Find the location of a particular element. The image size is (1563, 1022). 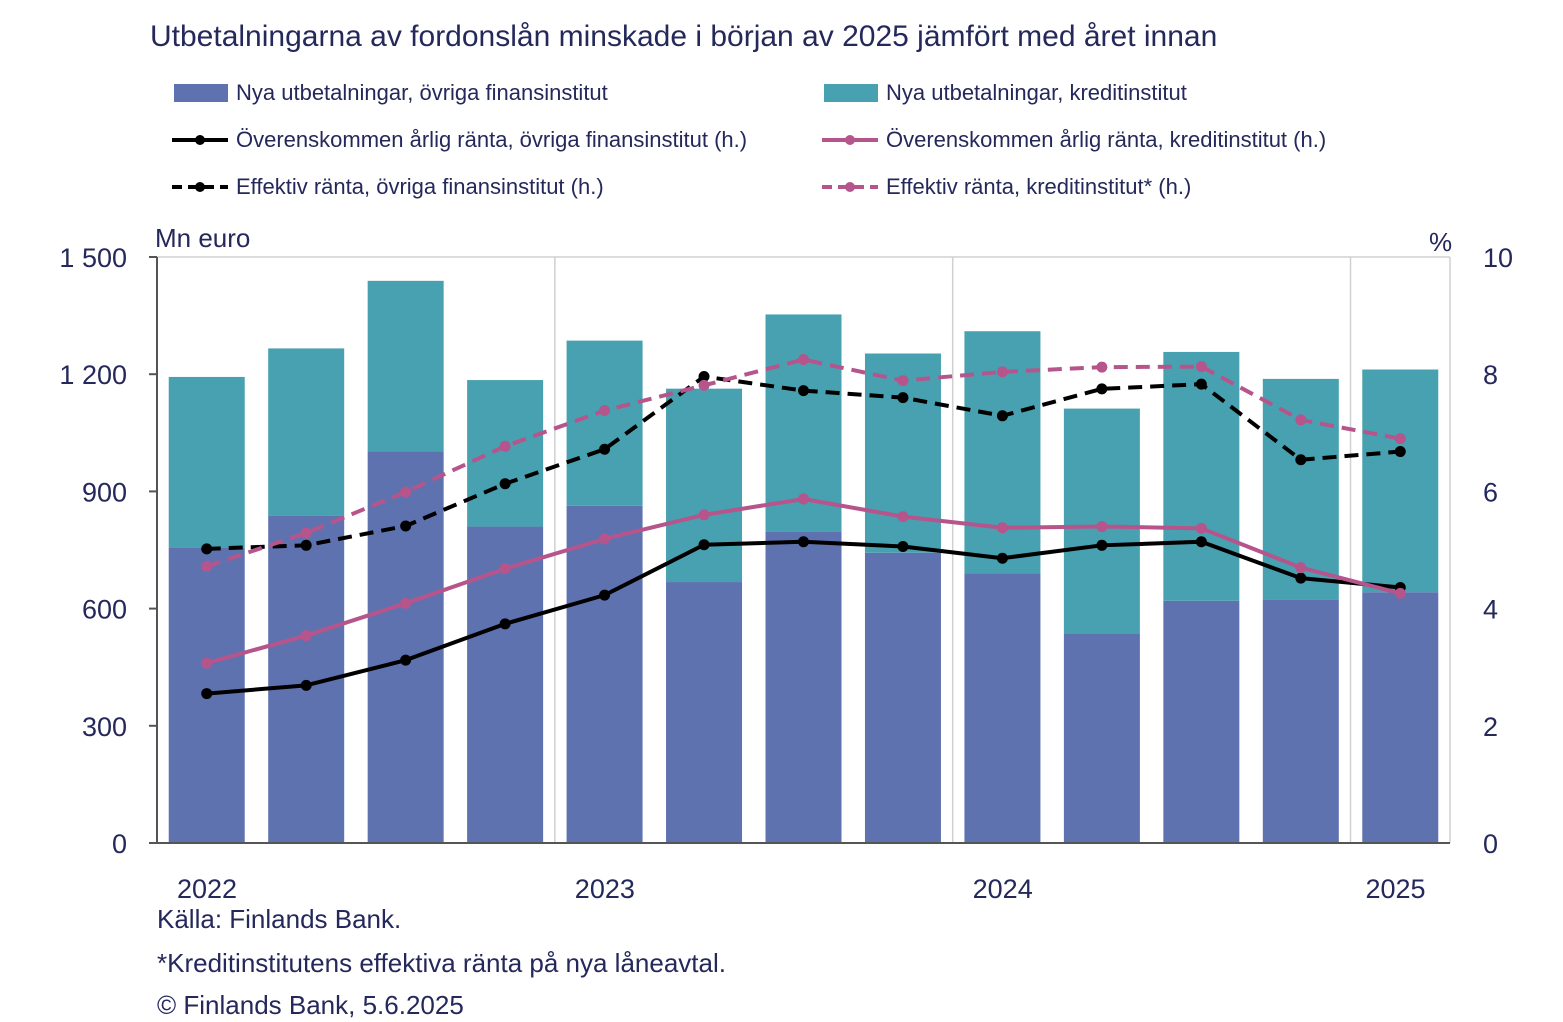

left-tick-label: 0 is located at coordinates (119, 844).